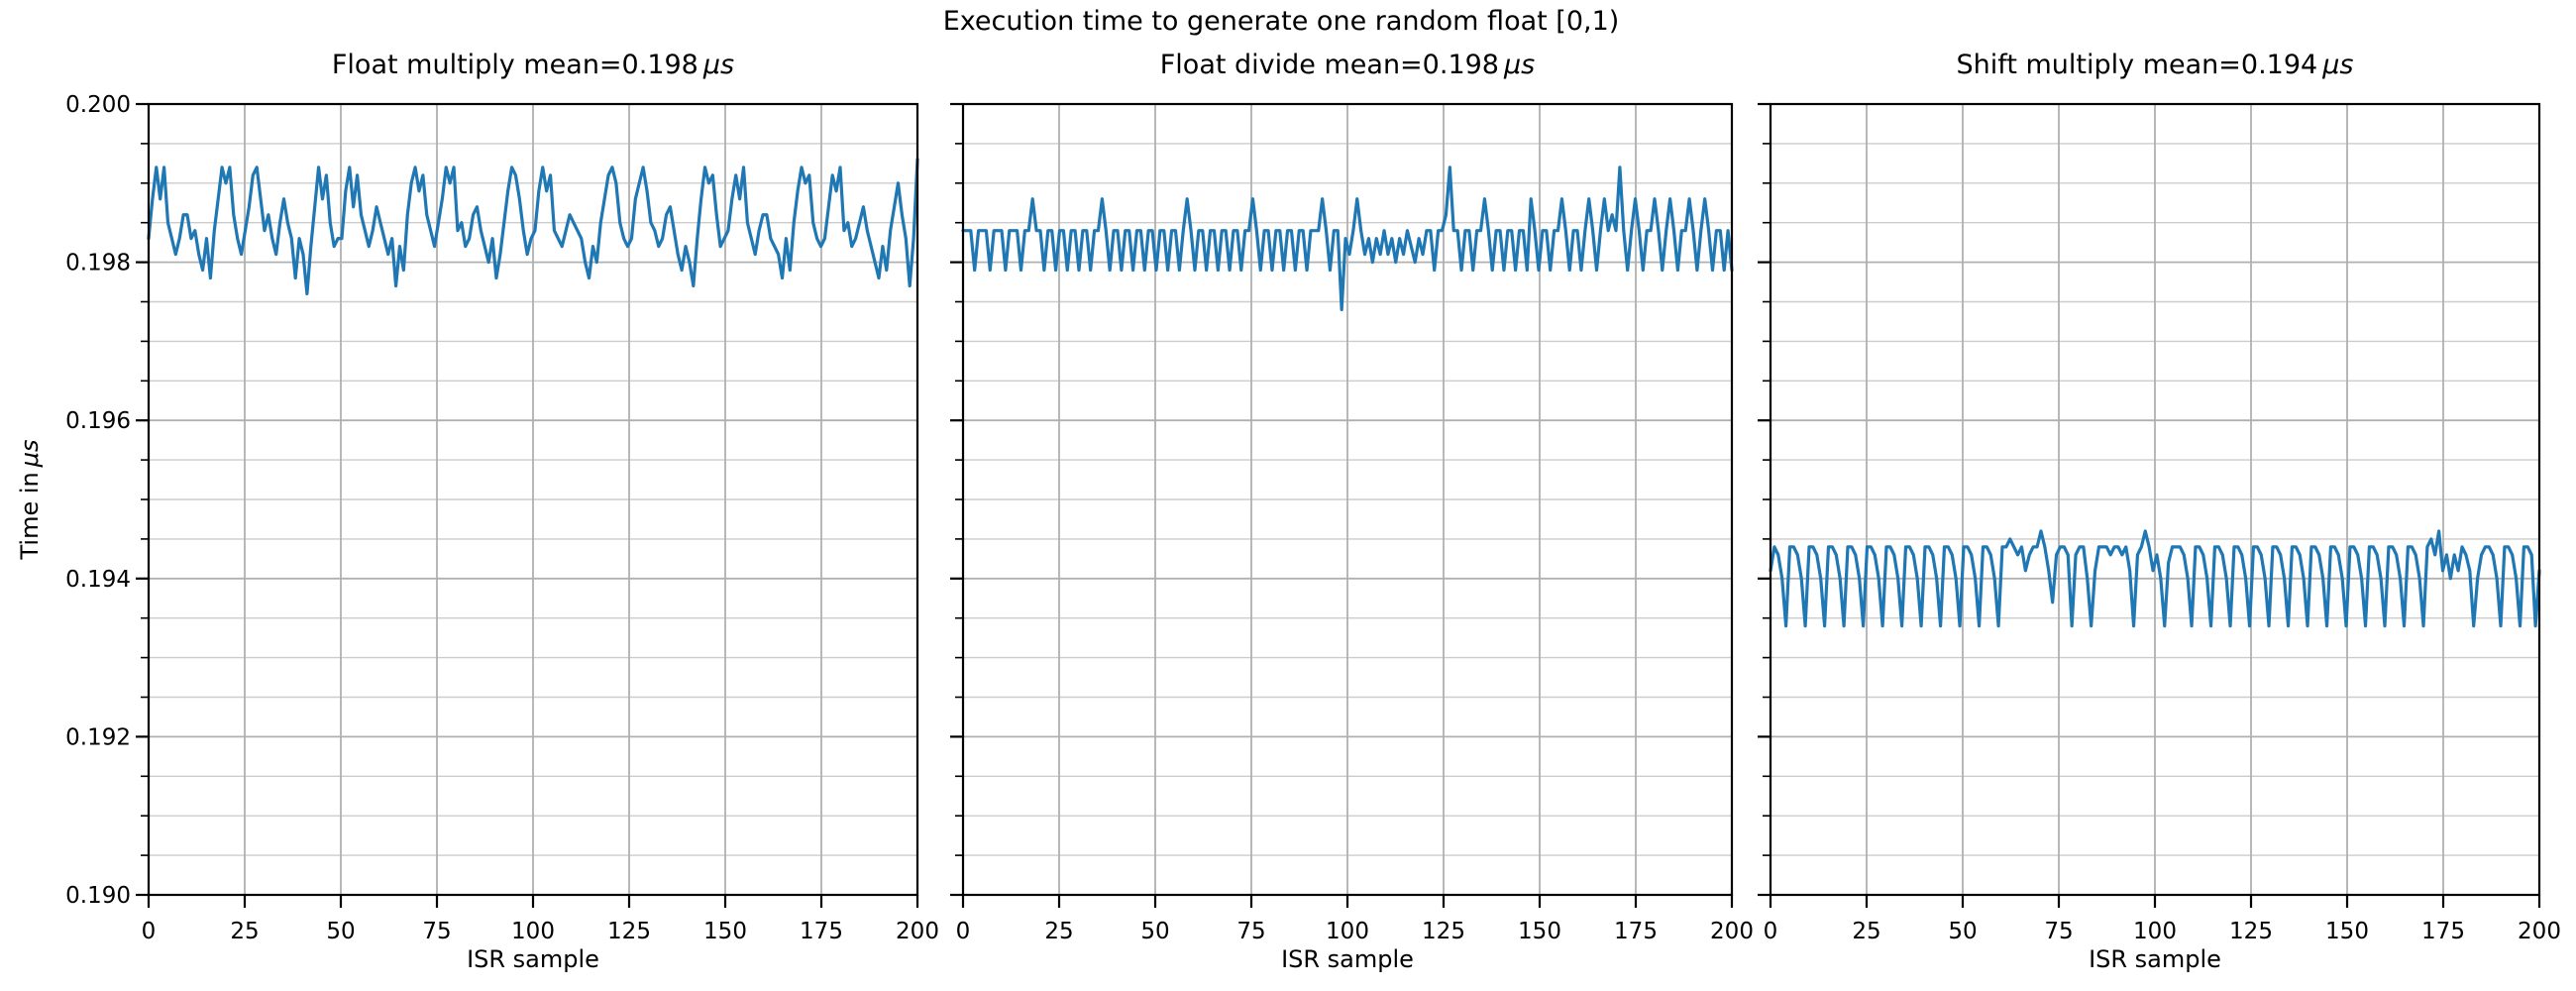 The image size is (2576, 991). What do you see at coordinates (2137, 65) in the screenshot?
I see `subplot3-title-text: Shift multiply mean=0.194` at bounding box center [2137, 65].